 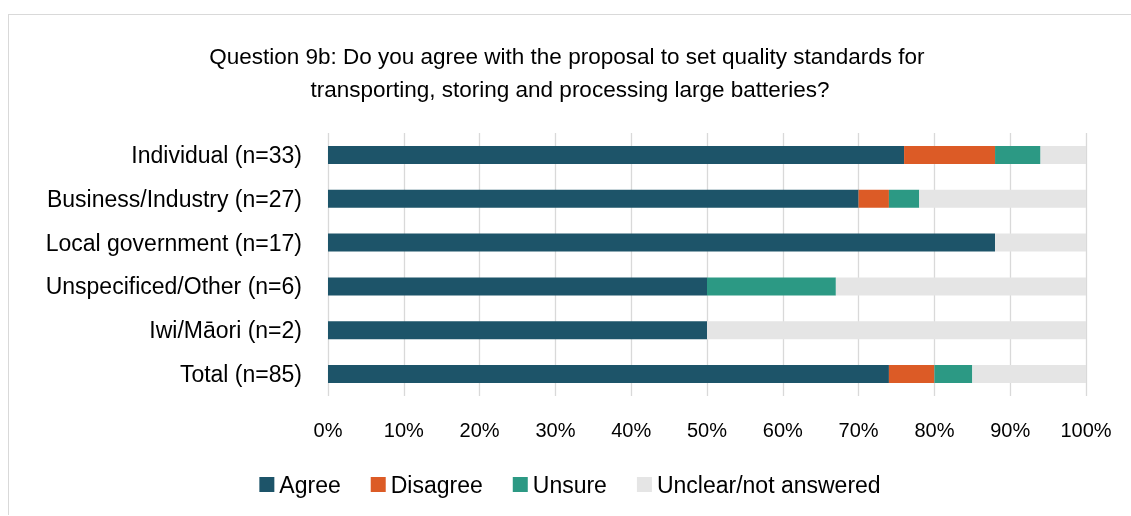 What do you see at coordinates (173, 242) in the screenshot?
I see `y-tick-label: Local government (n=17)` at bounding box center [173, 242].